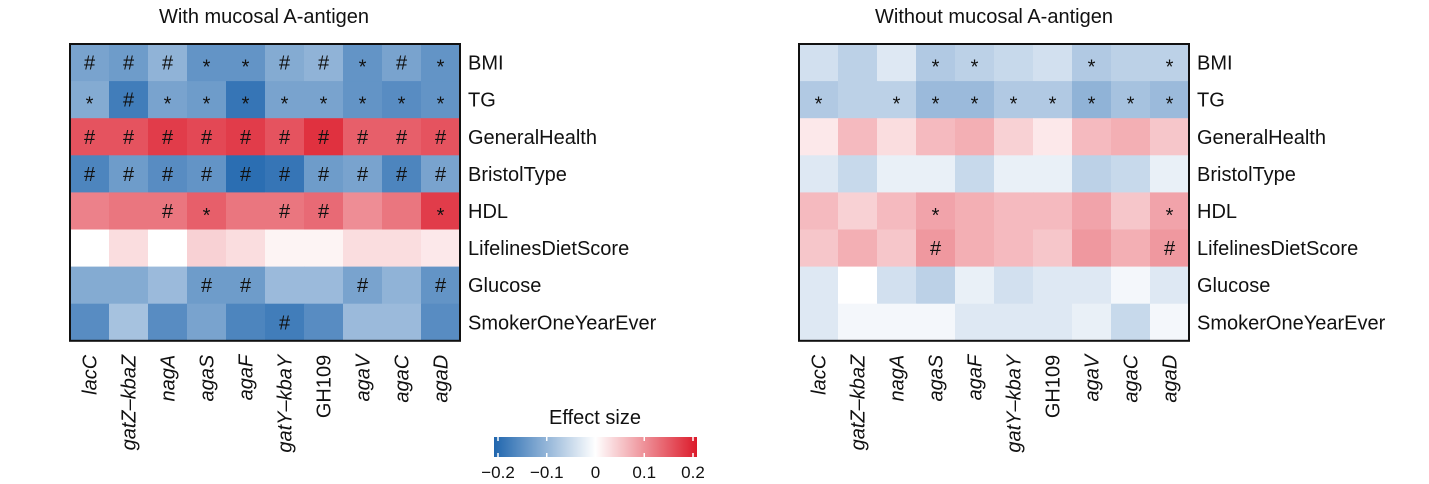 Image resolution: width=1429 pixels, height=484 pixels. Describe the element at coordinates (286, 403) in the screenshot. I see `column-label: gatY–kbaY` at that location.